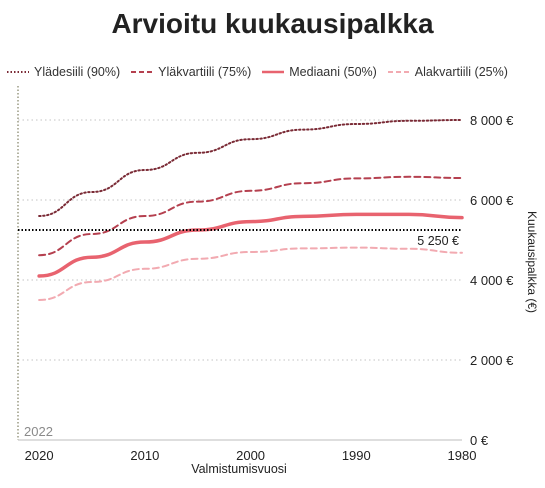  I want to click on legend-label: Alakvartiili (25%), so click(461, 72).